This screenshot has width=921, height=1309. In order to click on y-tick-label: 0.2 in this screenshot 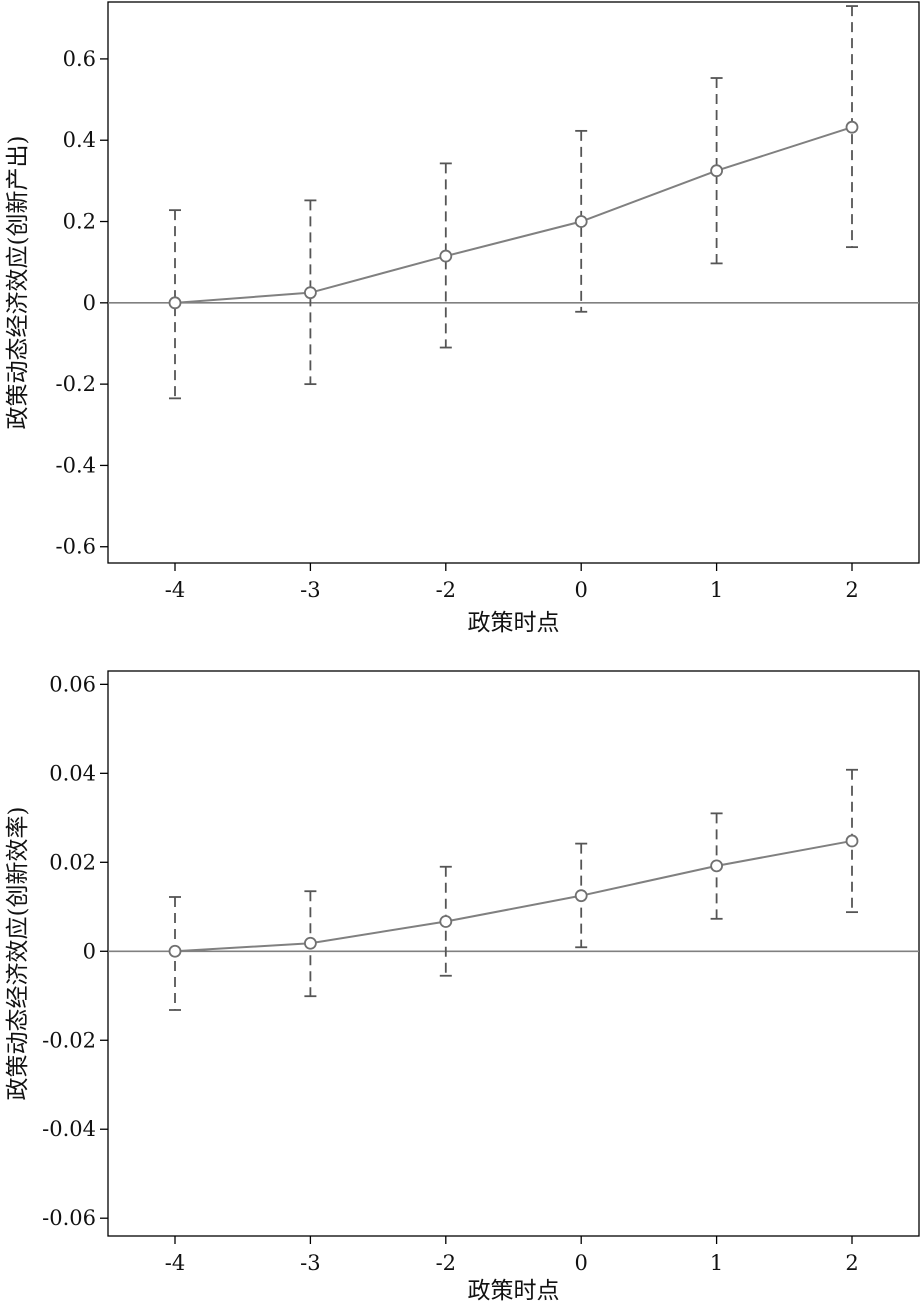, I will do `click(79, 222)`.